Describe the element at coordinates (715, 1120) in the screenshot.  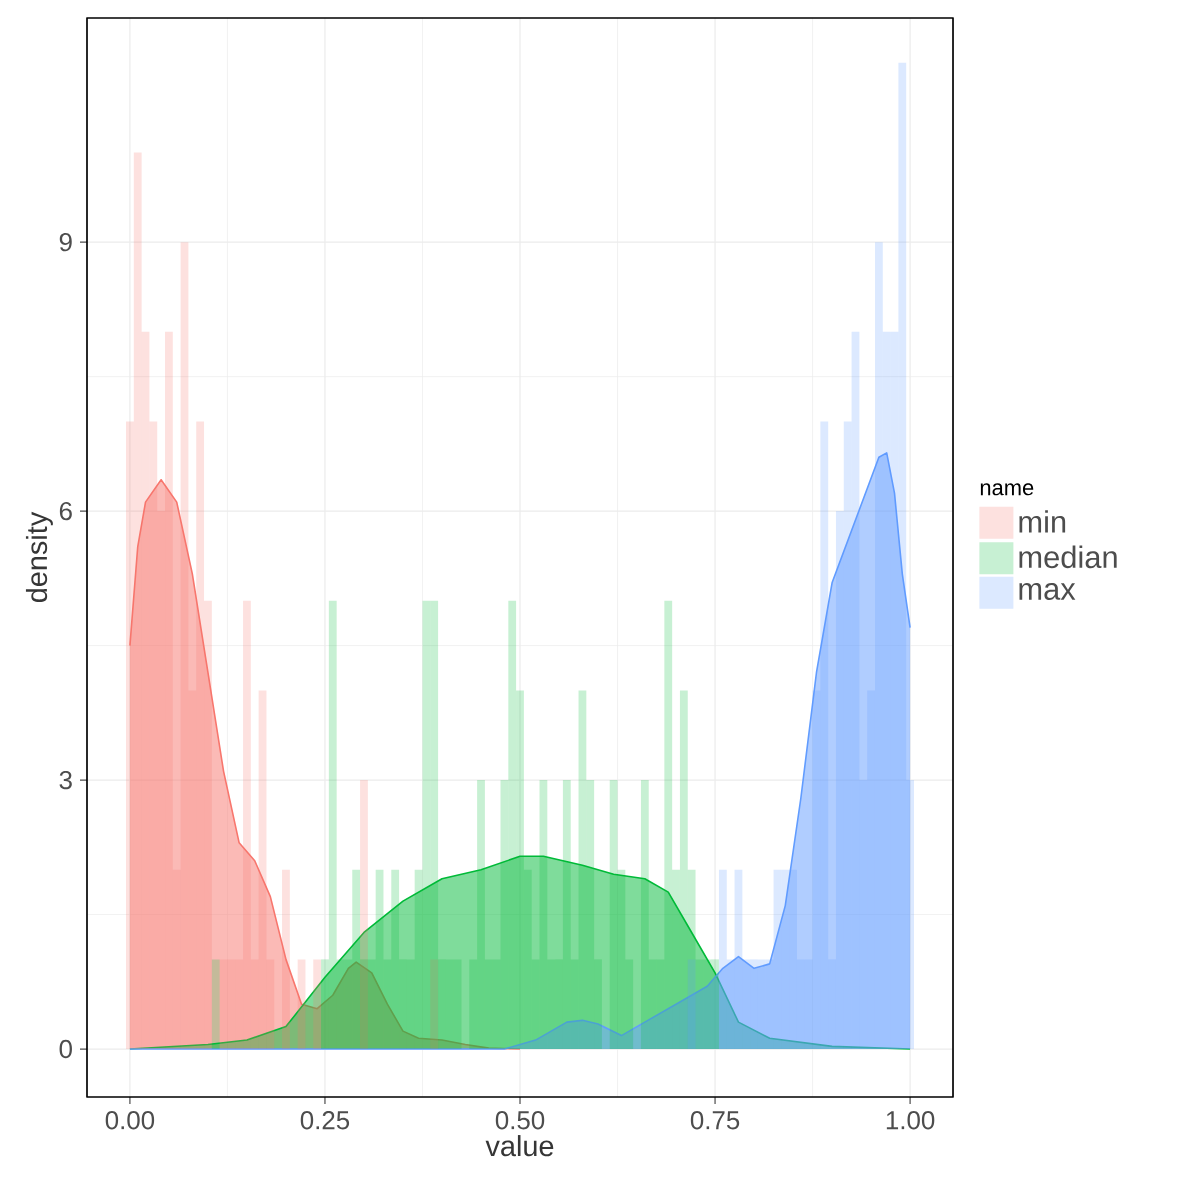
I see `x-tick-label: 0.75` at that location.